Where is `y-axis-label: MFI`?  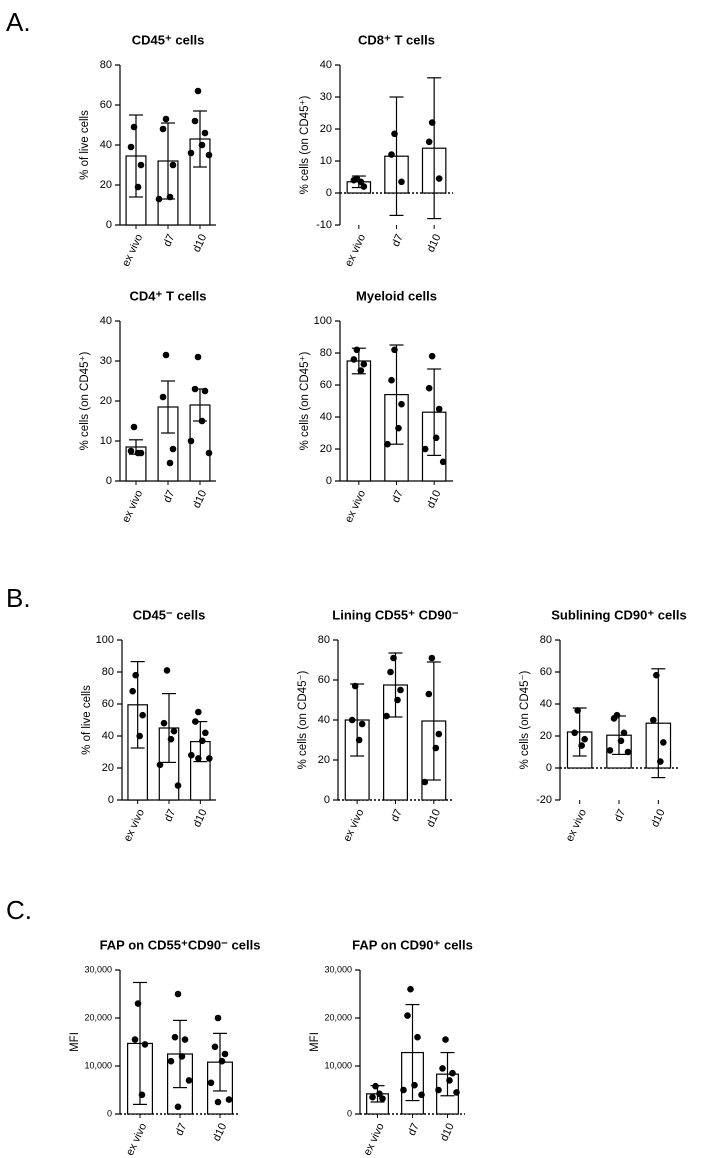
y-axis-label: MFI is located at coordinates (75, 1042).